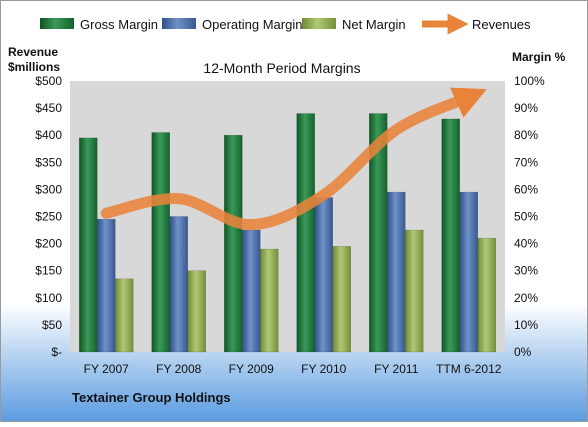 The image size is (588, 427). I want to click on legend-label: Revenues, so click(501, 24).